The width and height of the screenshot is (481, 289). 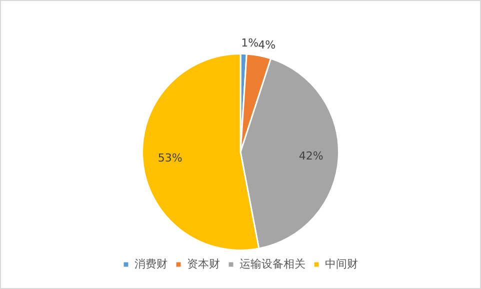 What do you see at coordinates (170, 158) in the screenshot?
I see `data-label: 53%` at bounding box center [170, 158].